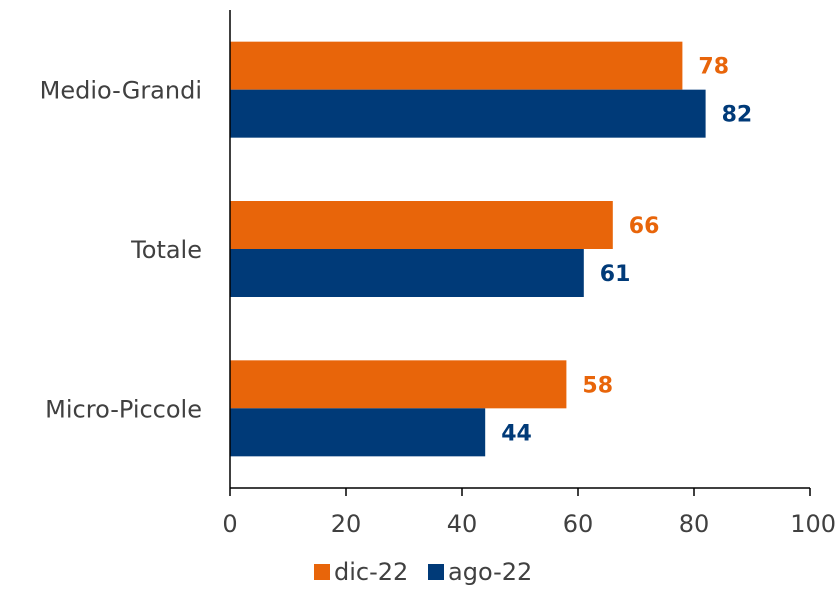 The image size is (839, 602). What do you see at coordinates (423, 572) in the screenshot?
I see `legend: dic-22 ago-22` at bounding box center [423, 572].